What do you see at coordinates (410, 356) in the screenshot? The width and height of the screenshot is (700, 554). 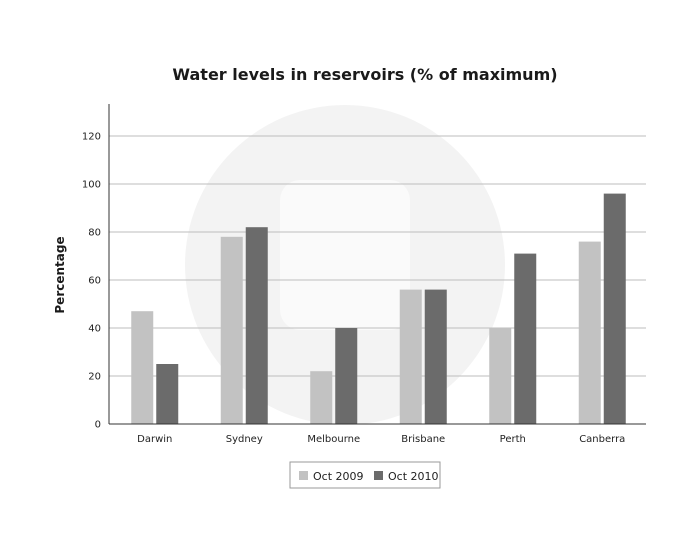 I see `bar-brisbane-oct-2009` at bounding box center [410, 356].